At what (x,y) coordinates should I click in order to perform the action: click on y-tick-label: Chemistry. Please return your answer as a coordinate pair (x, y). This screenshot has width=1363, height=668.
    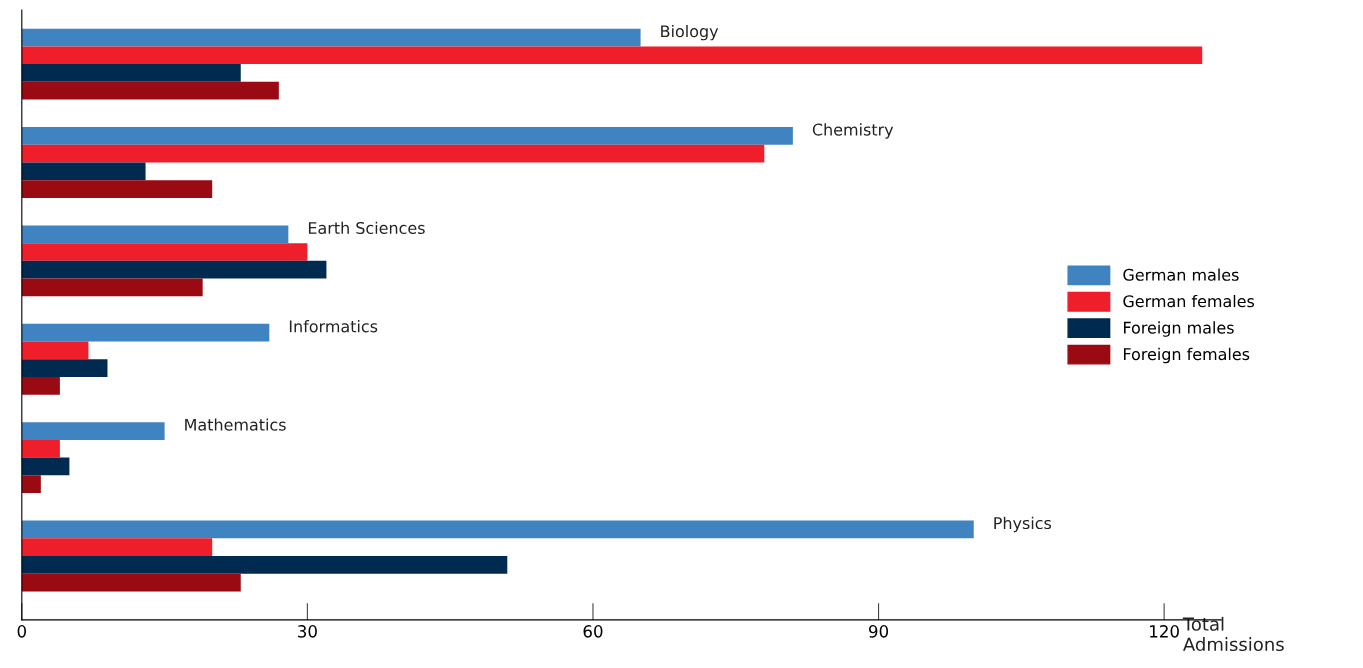
    Looking at the image, I should click on (853, 131).